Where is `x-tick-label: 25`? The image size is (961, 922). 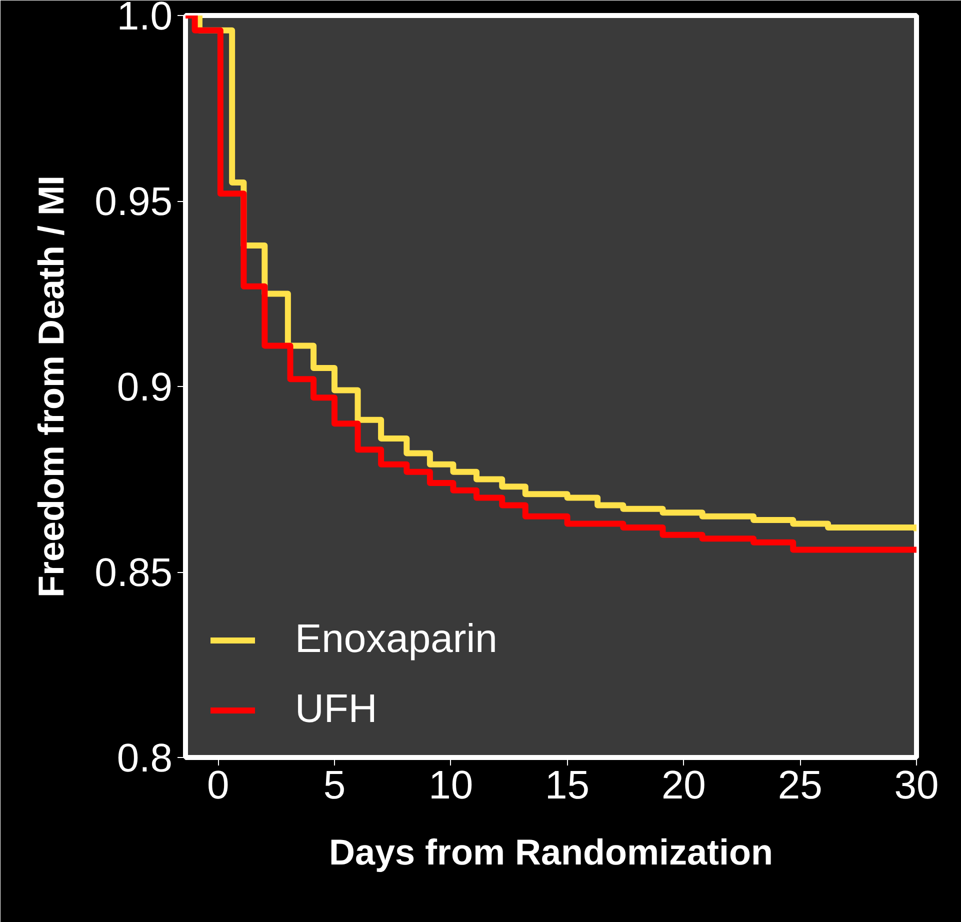
x-tick-label: 25 is located at coordinates (800, 786).